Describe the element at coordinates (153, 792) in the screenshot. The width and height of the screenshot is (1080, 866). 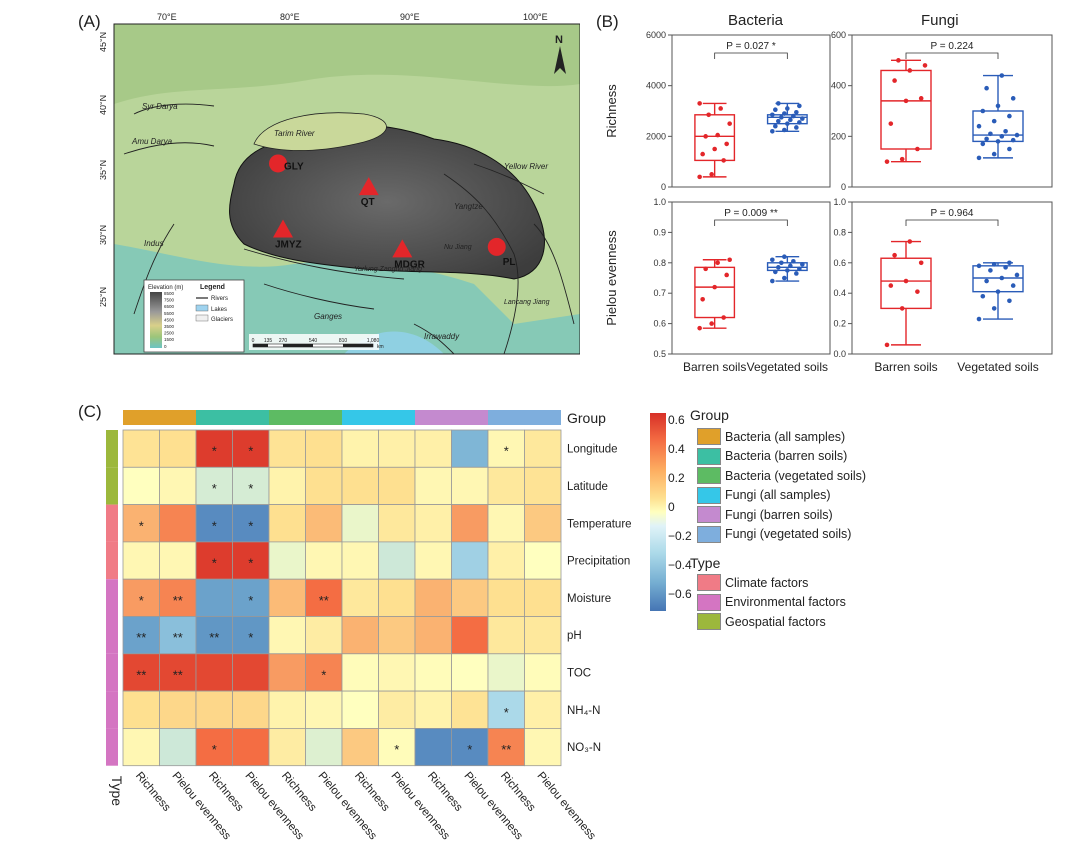
I see `column-label: Richness` at that location.